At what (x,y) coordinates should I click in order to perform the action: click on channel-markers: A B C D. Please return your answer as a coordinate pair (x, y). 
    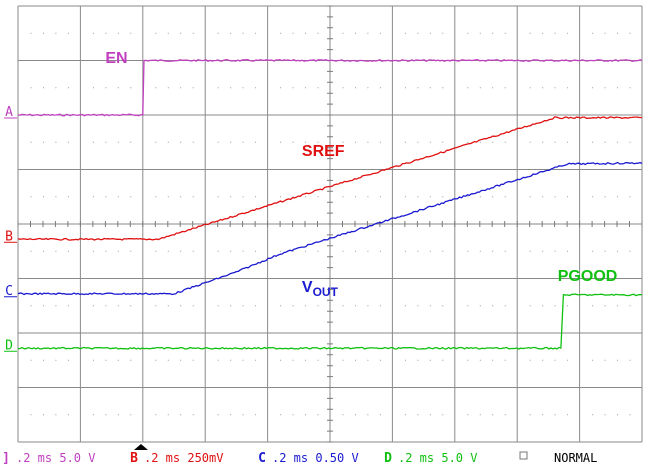
    Looking at the image, I should click on (10, 229).